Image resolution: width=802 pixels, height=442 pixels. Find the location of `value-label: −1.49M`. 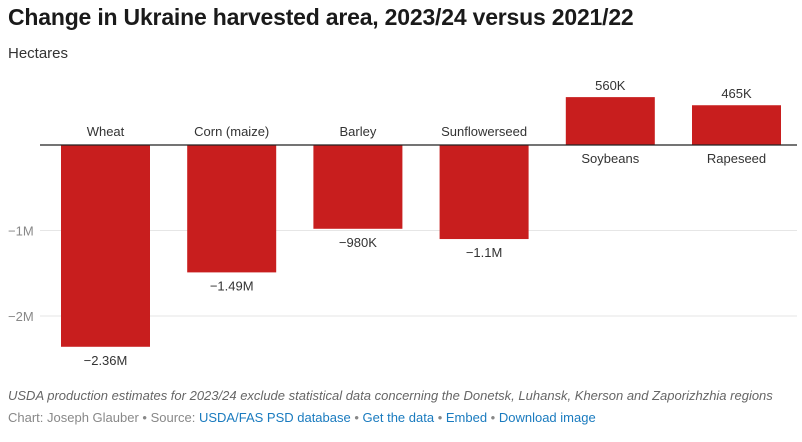

value-label: −1.49M is located at coordinates (232, 285).